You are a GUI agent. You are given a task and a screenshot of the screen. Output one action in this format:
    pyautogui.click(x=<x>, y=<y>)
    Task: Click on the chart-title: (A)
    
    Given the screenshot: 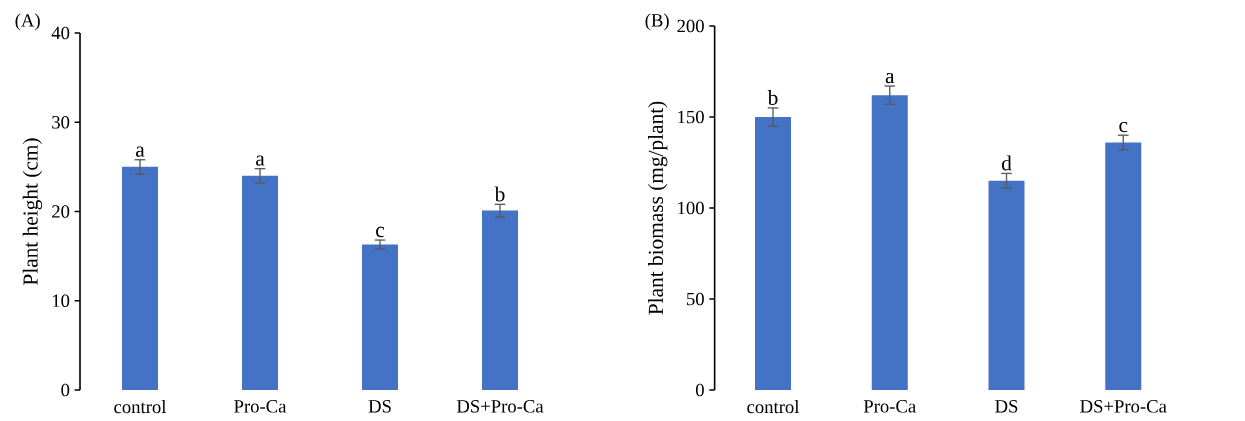 What is the action you would take?
    pyautogui.click(x=27, y=22)
    